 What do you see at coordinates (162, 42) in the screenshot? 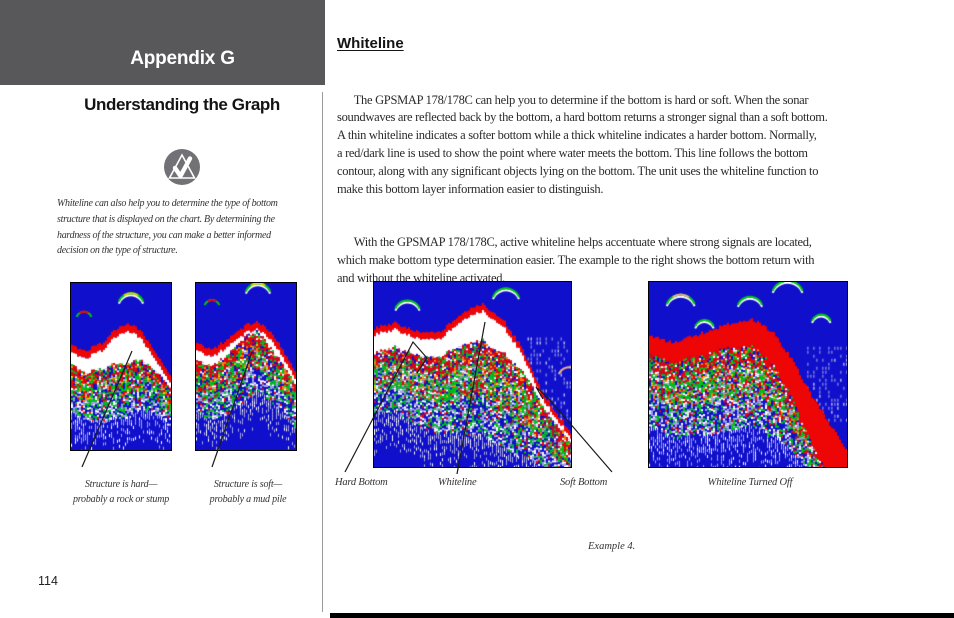
I see `appendix-header: Appendix G` at bounding box center [162, 42].